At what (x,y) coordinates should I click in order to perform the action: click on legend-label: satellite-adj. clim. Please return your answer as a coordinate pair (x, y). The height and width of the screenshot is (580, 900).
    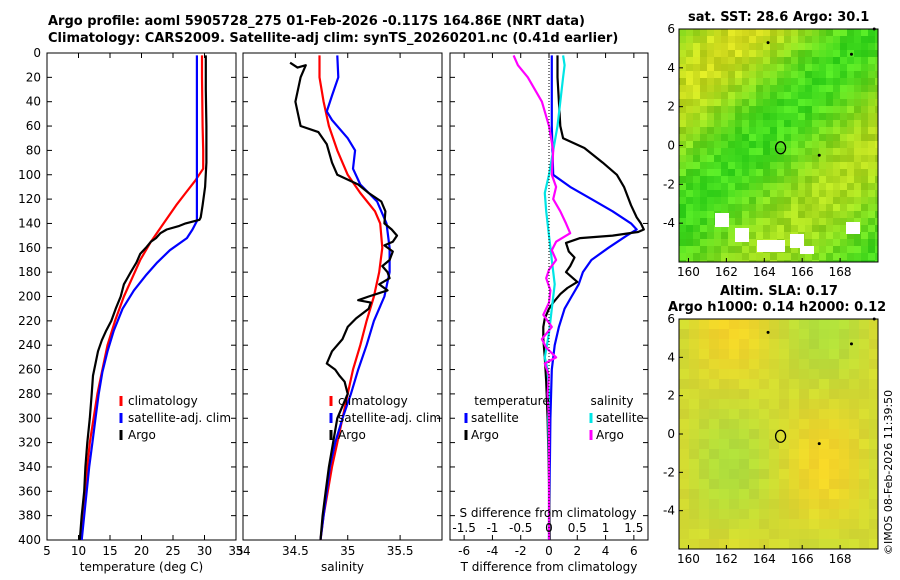
    Looking at the image, I should click on (389, 418).